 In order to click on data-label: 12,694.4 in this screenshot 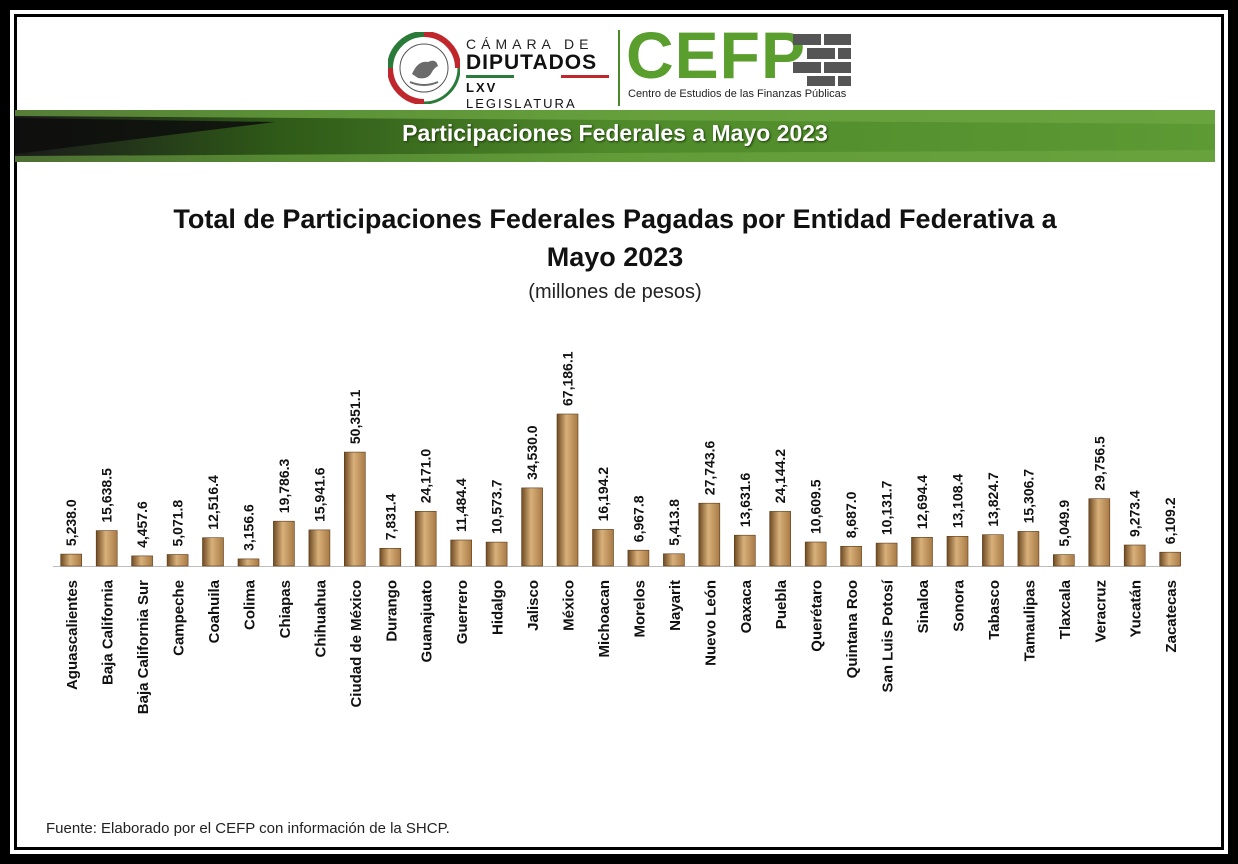, I will do `click(922, 502)`.